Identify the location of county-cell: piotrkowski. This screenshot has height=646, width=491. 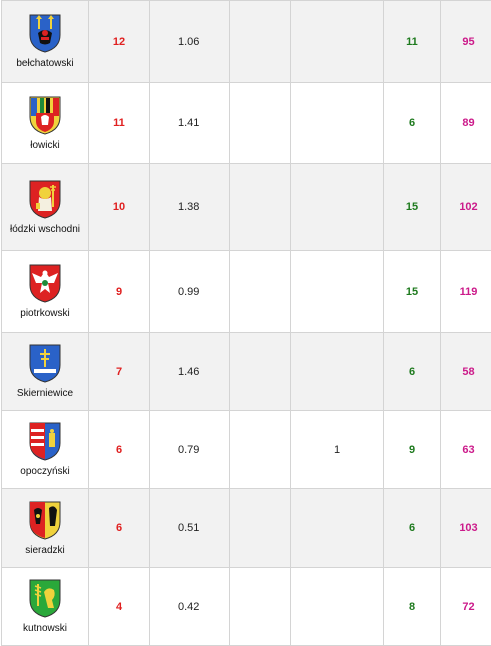
(45, 291).